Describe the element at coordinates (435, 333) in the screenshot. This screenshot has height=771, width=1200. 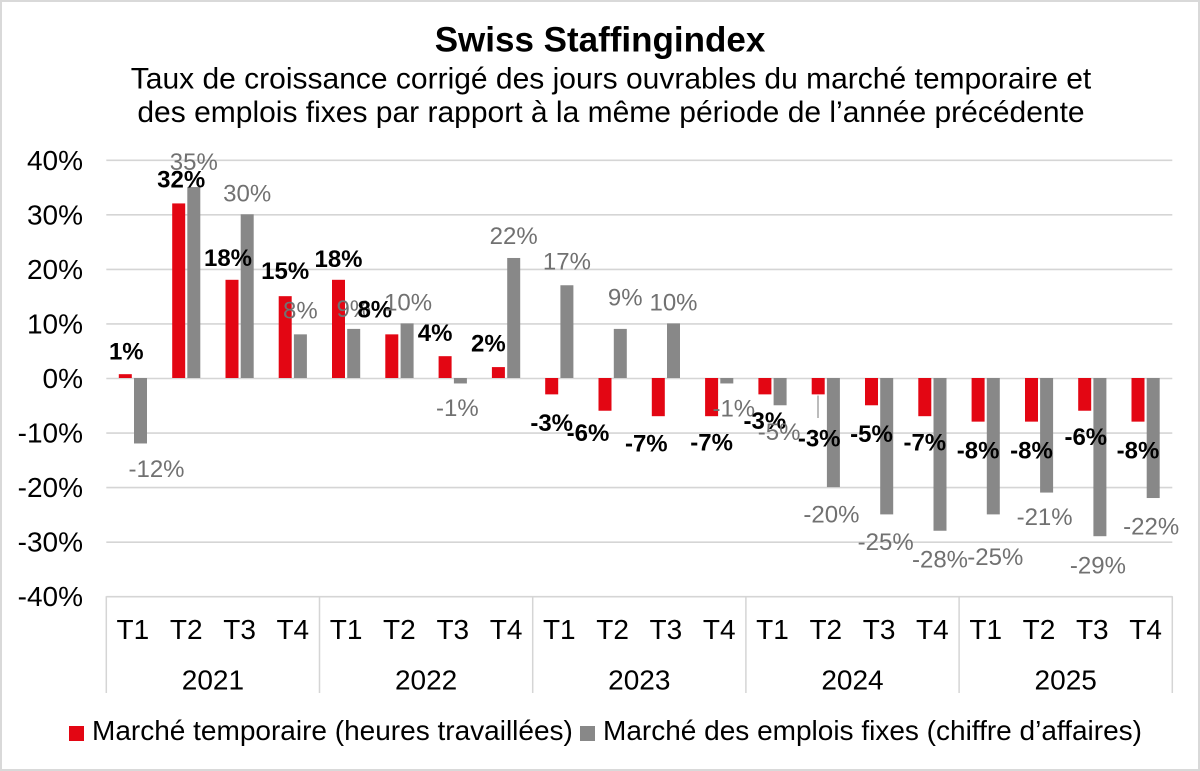
I see `svg-text: 4%` at that location.